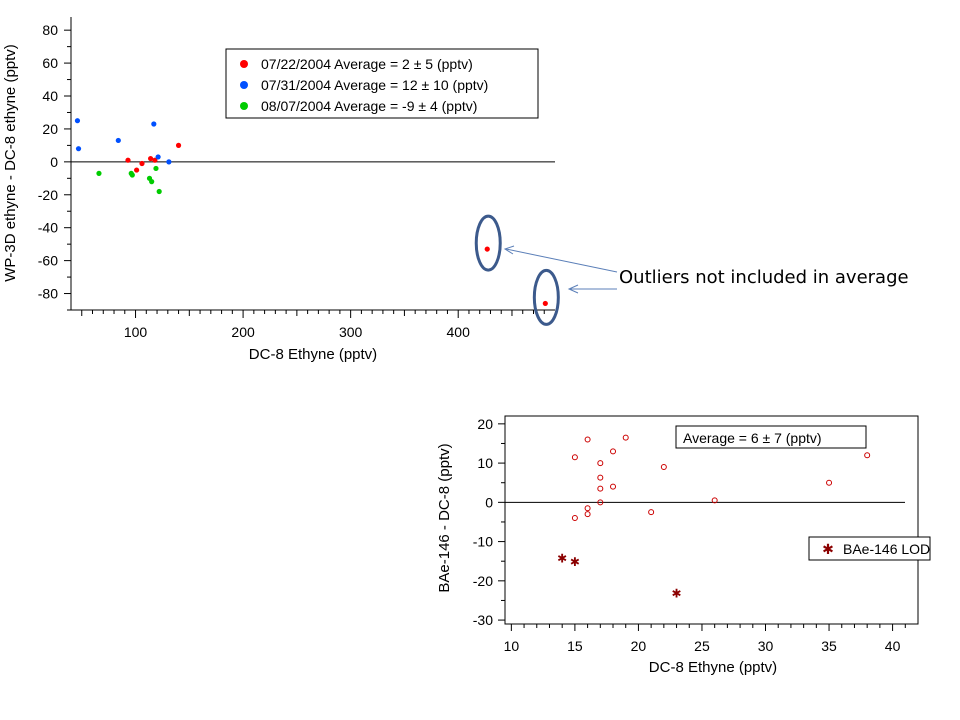 The image size is (960, 720). What do you see at coordinates (485, 463) in the screenshot?
I see `y-tick-label: 10` at bounding box center [485, 463].